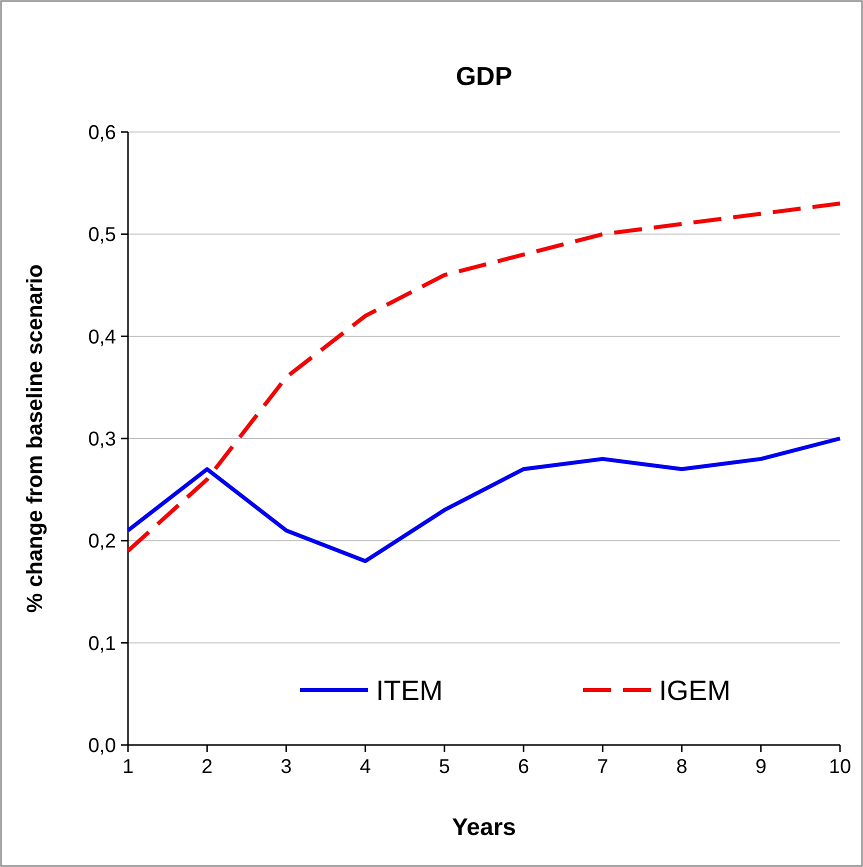  I want to click on legend-label: IGEM, so click(695, 690).